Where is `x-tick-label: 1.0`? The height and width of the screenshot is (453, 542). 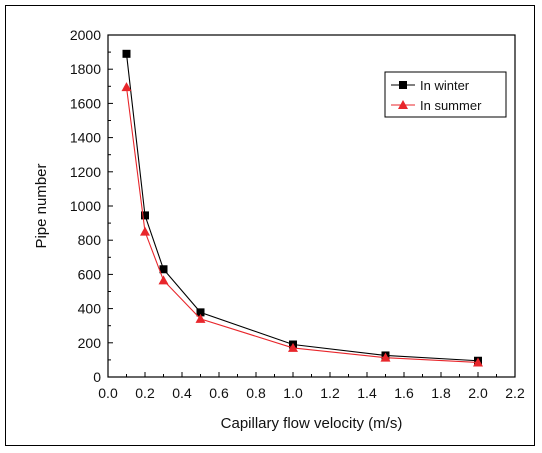
x-tick-label: 1.0 is located at coordinates (293, 393).